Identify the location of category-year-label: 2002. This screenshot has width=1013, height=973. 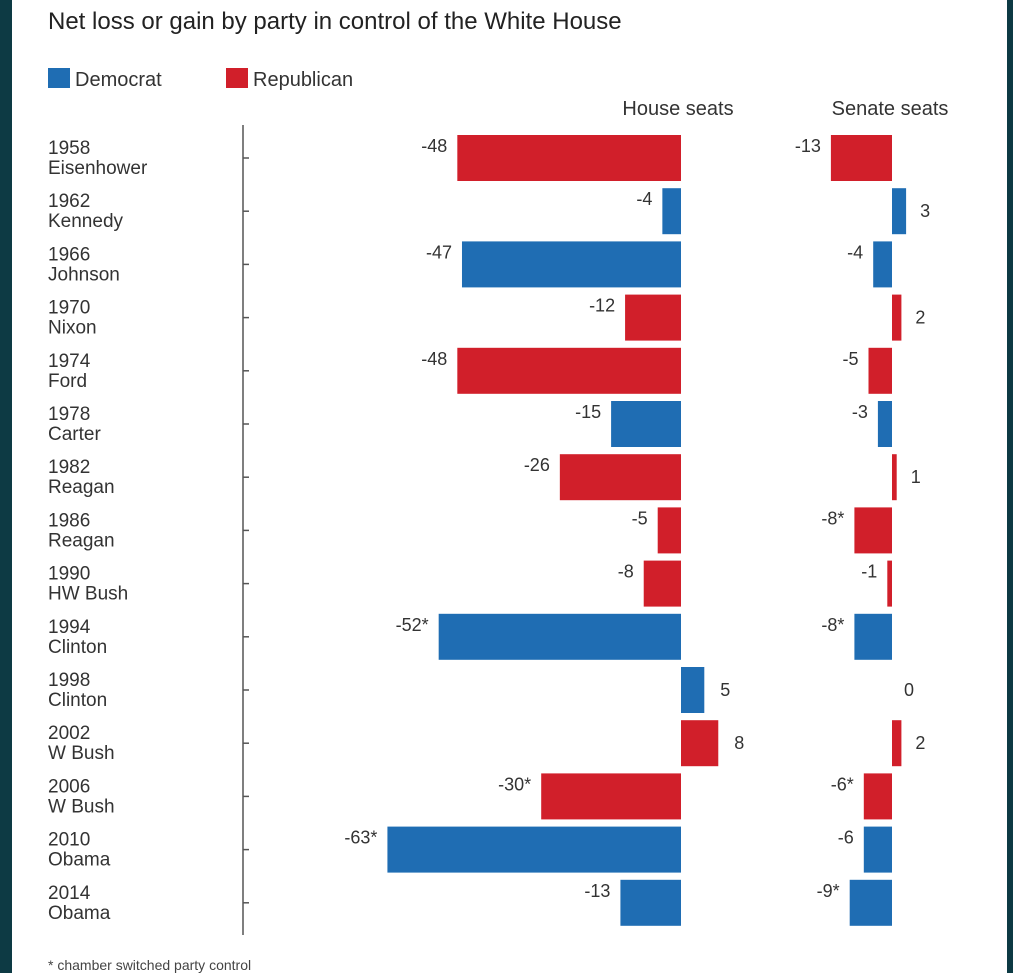
(69, 733).